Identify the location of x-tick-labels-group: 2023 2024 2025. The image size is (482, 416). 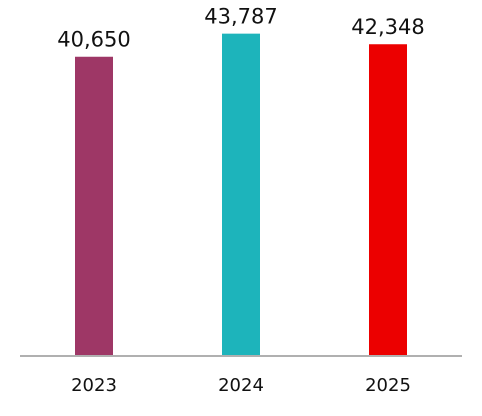
(241, 385).